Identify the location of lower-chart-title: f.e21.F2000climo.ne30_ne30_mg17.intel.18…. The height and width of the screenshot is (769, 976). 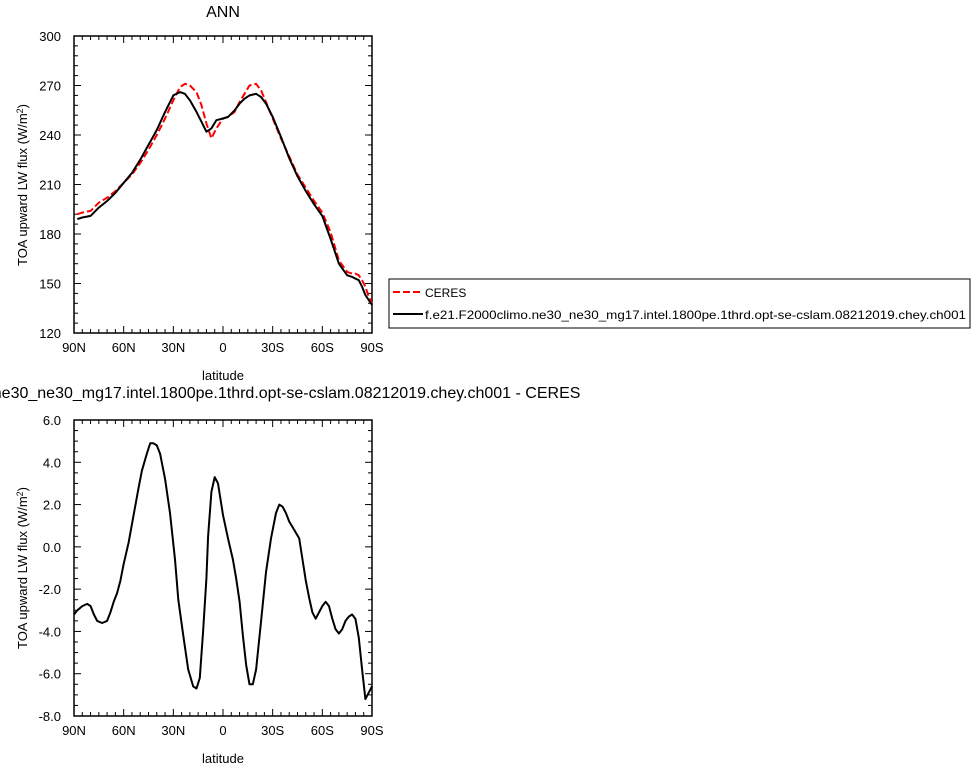
(290, 393).